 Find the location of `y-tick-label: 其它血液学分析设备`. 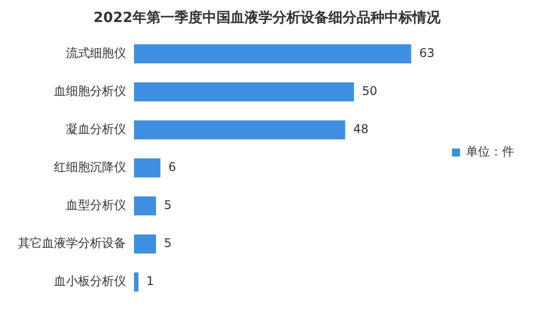

y-tick-label: 其它血液学分析设备 is located at coordinates (72, 243).